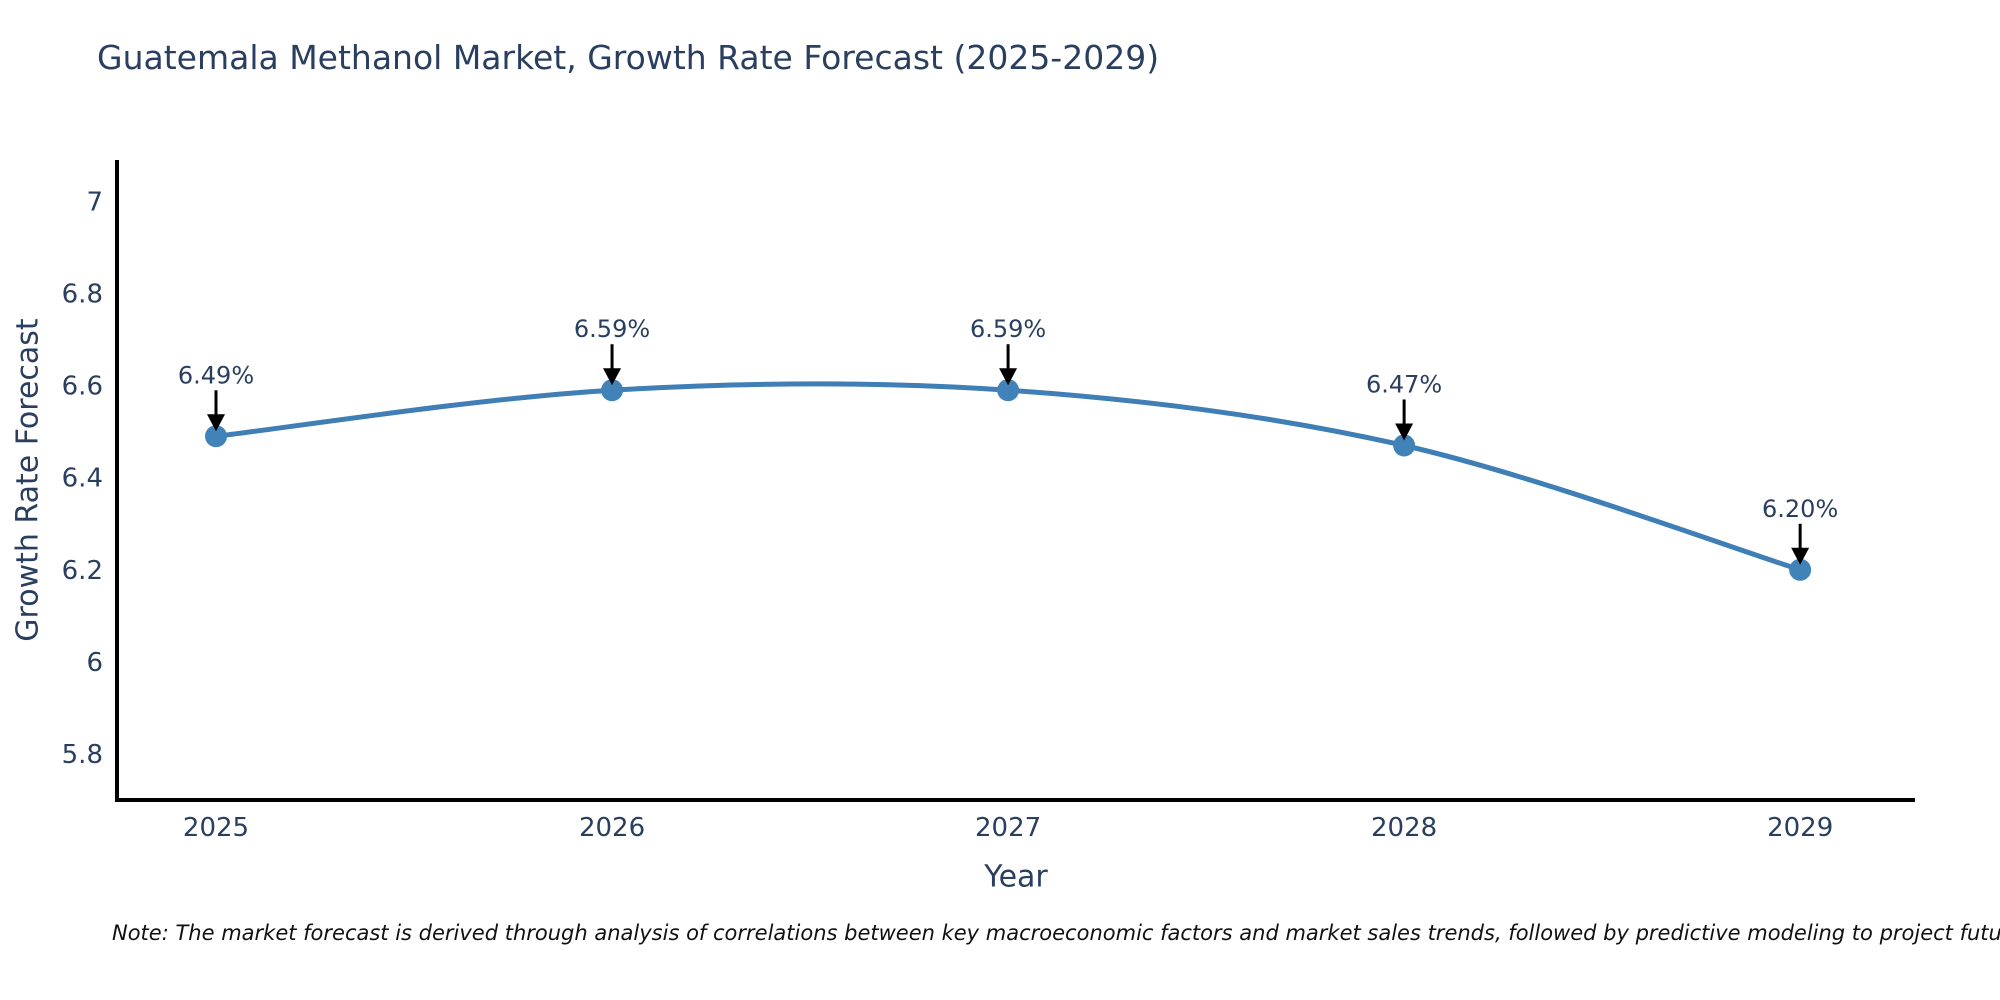 The height and width of the screenshot is (1000, 2000). Describe the element at coordinates (612, 828) in the screenshot. I see `x-tick-label: 2026` at that location.